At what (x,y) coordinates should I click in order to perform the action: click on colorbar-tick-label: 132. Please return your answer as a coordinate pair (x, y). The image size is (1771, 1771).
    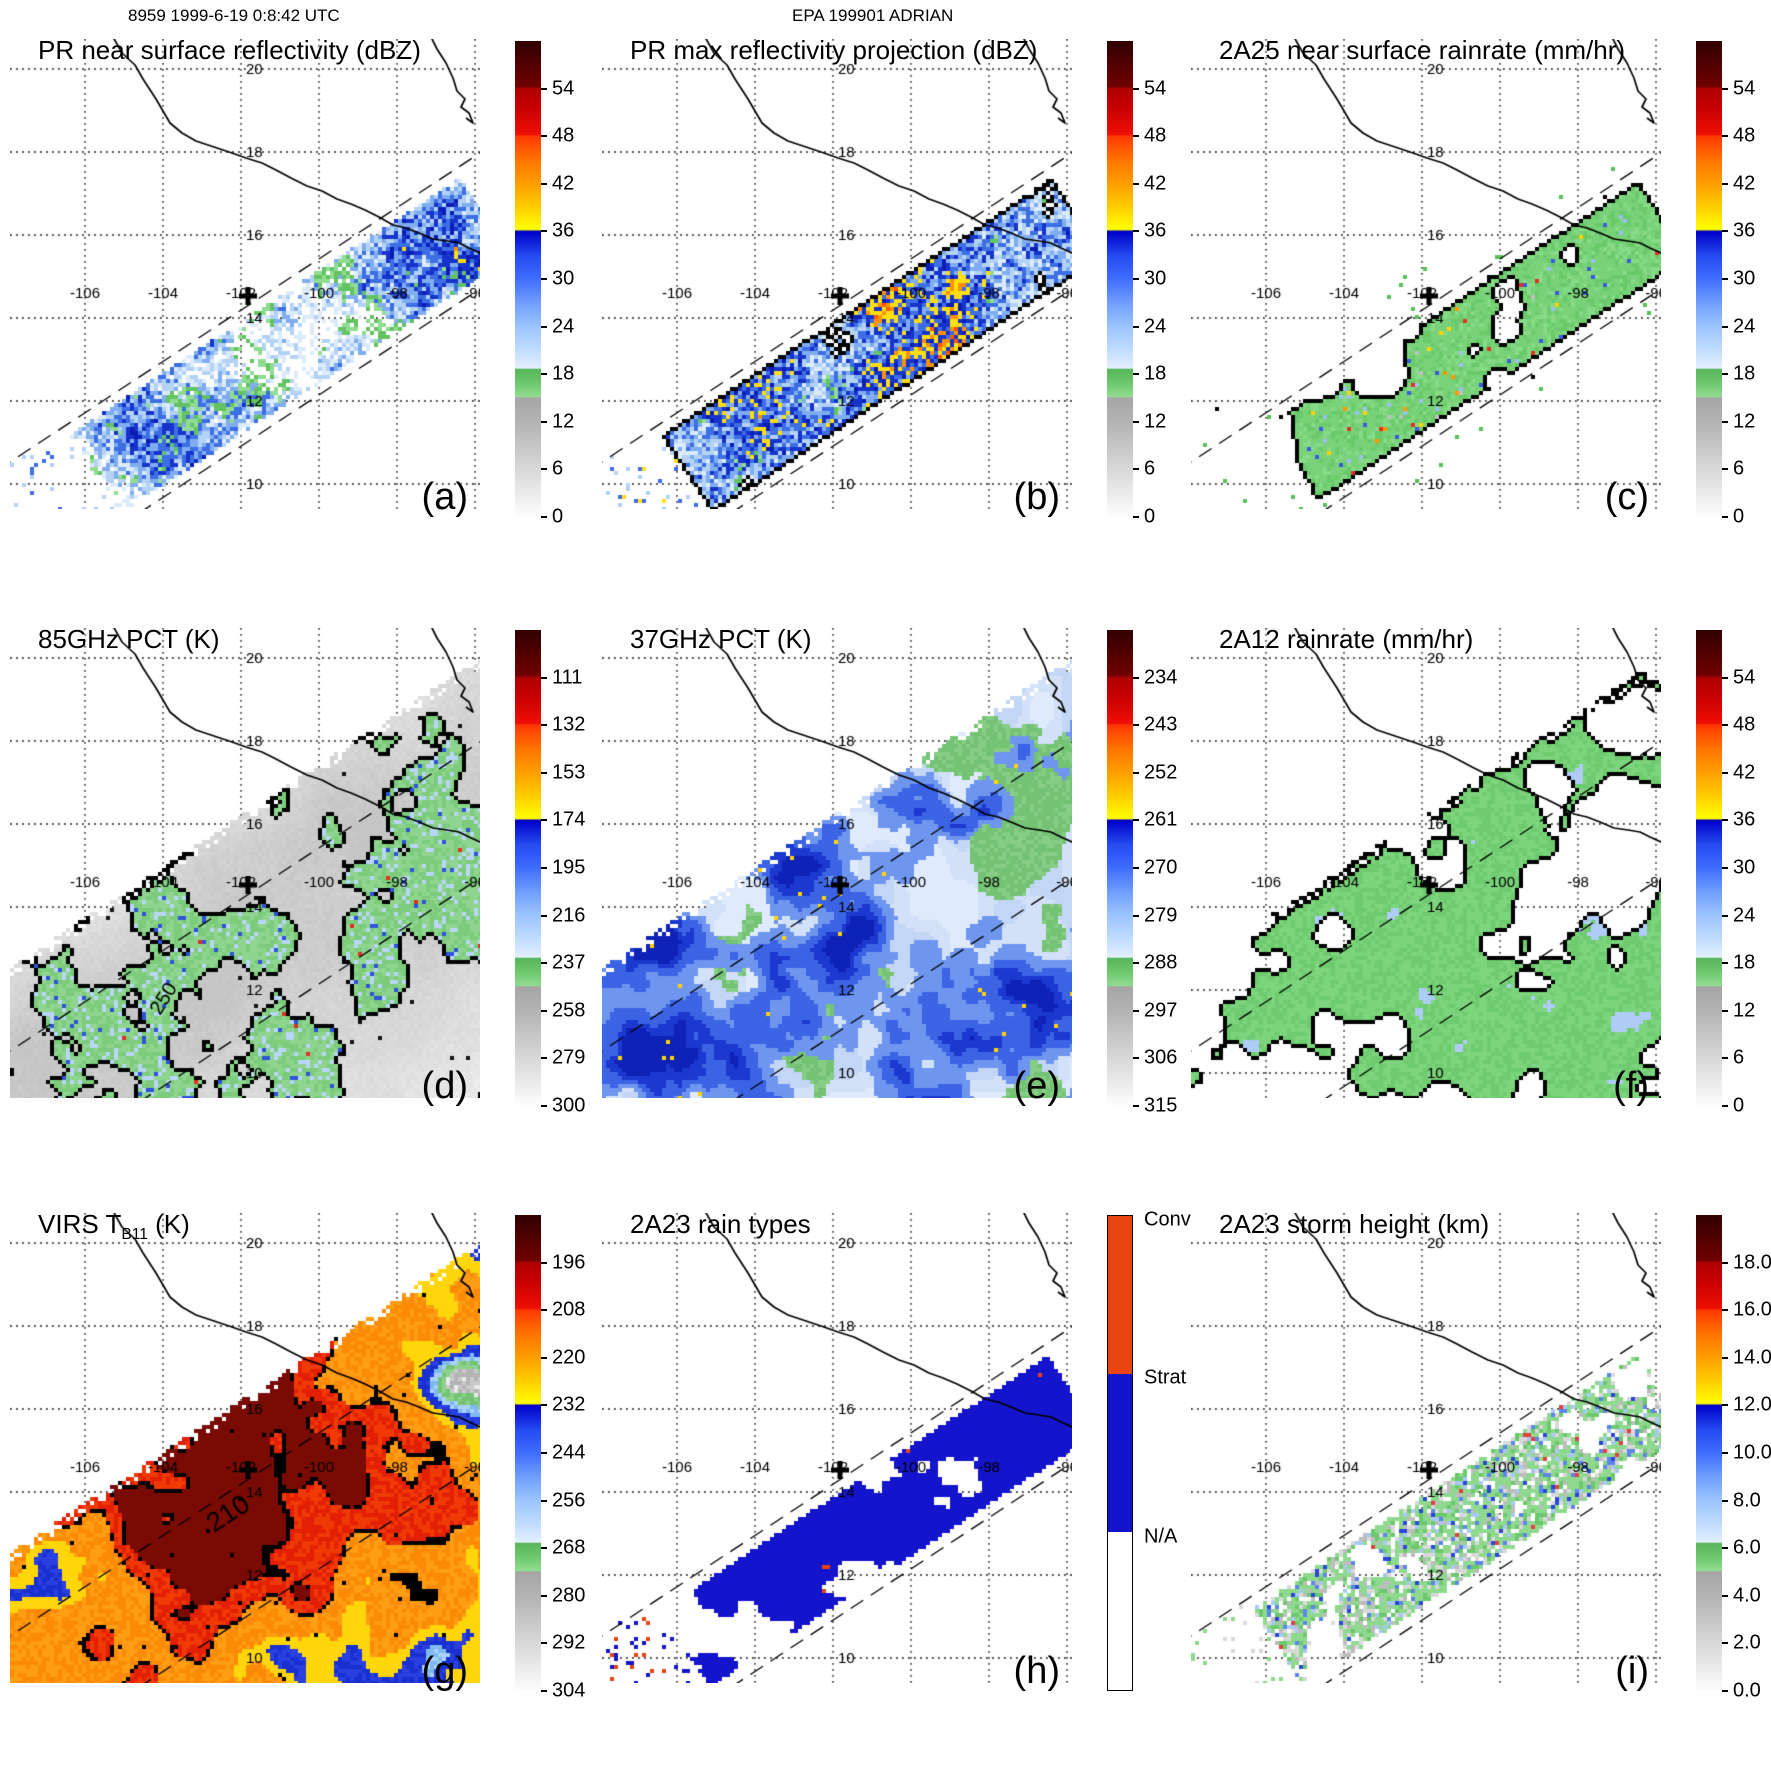
    Looking at the image, I should click on (569, 724).